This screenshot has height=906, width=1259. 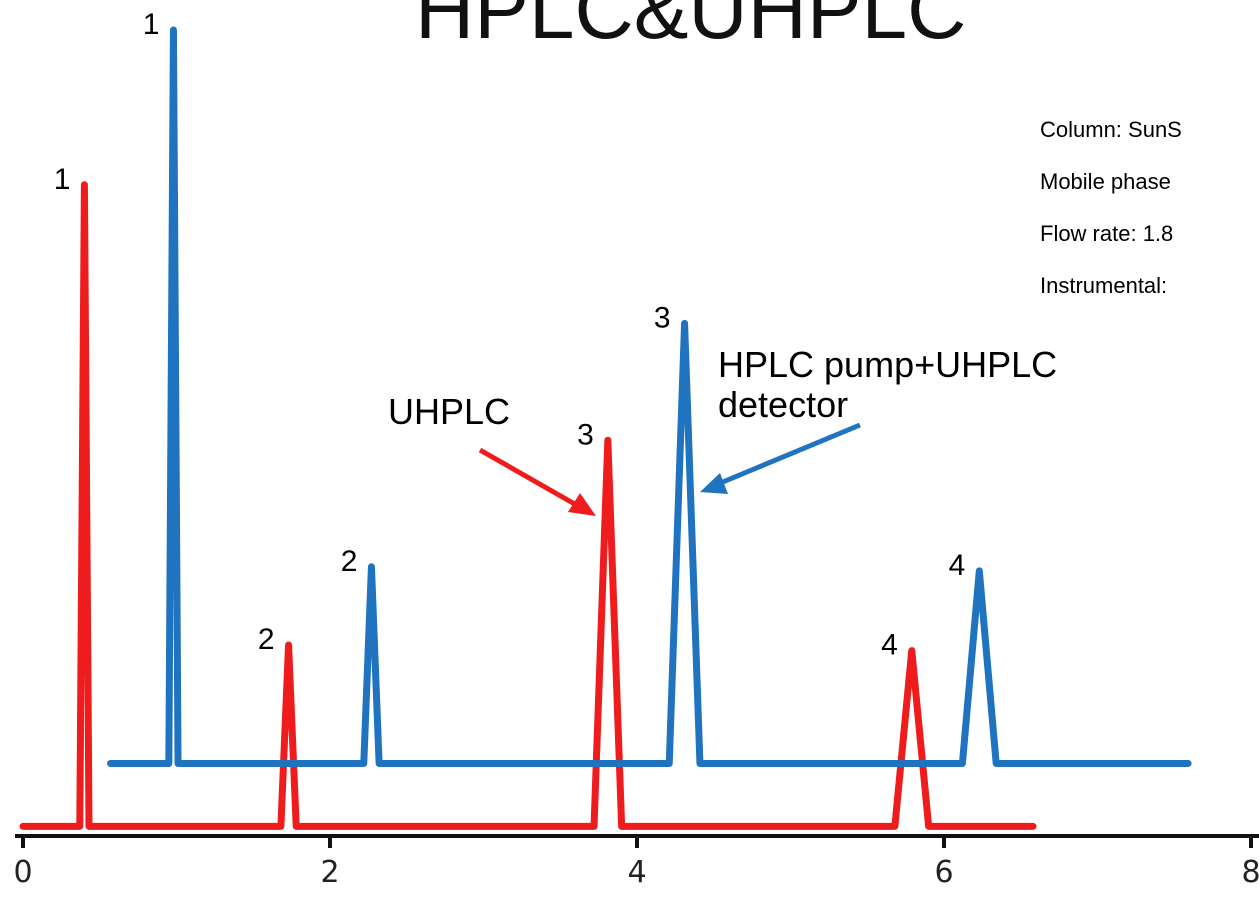 What do you see at coordinates (943, 872) in the screenshot?
I see `x-tick-label: 6` at bounding box center [943, 872].